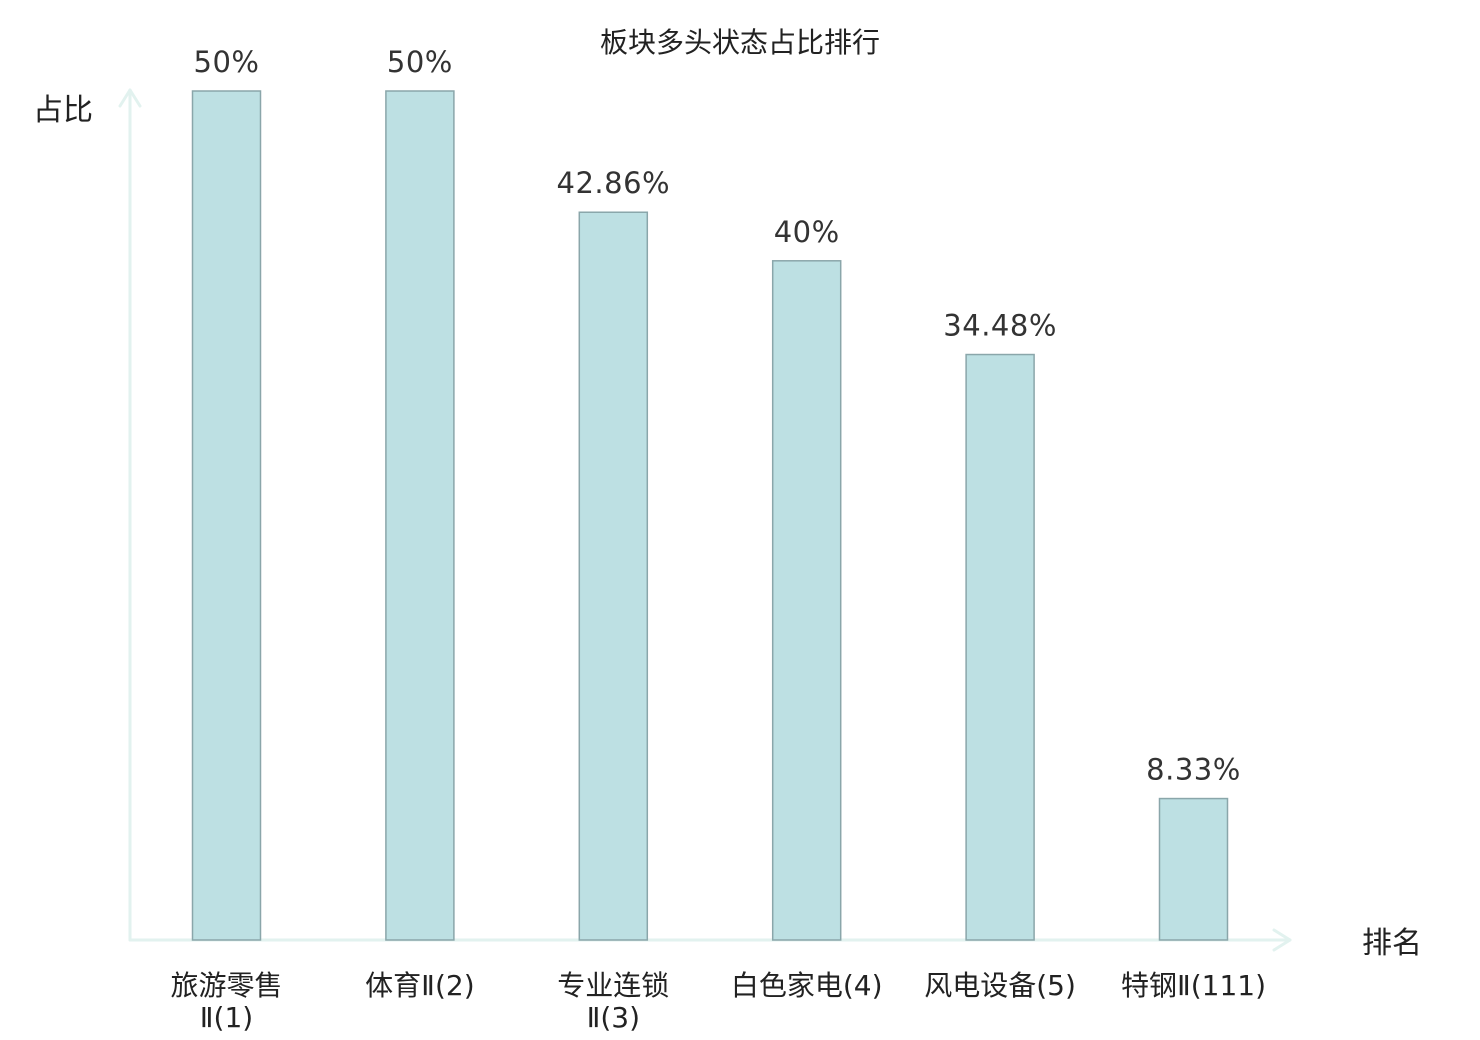  I want to click on y-axis-arrow, so click(130, 98).